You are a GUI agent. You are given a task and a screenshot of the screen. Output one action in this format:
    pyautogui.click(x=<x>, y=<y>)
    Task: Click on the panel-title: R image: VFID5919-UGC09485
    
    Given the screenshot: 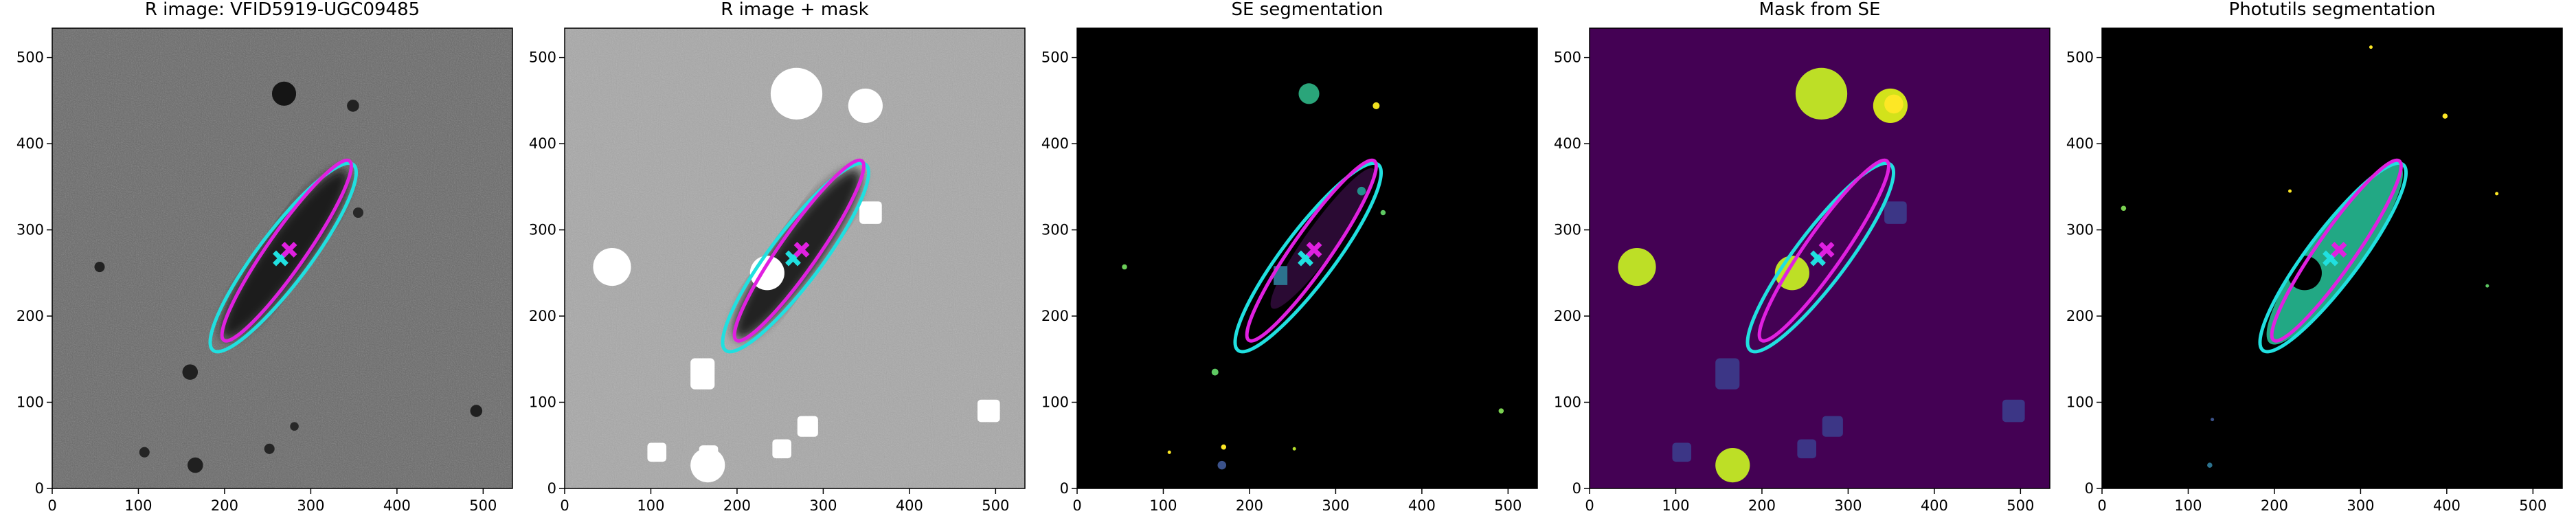 What is the action you would take?
    pyautogui.click(x=282, y=10)
    